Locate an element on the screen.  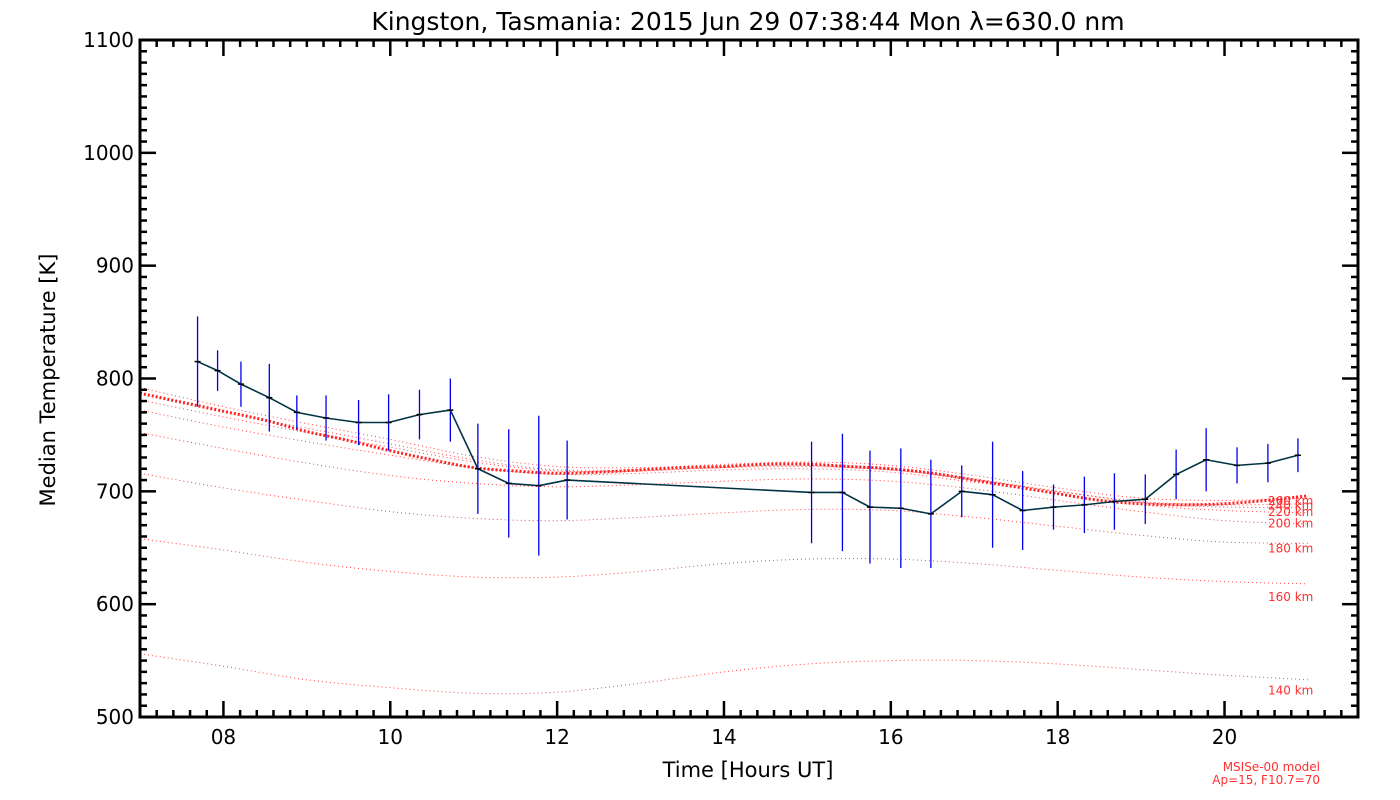
model-curve-label-4: 200 km is located at coordinates (1290, 523).